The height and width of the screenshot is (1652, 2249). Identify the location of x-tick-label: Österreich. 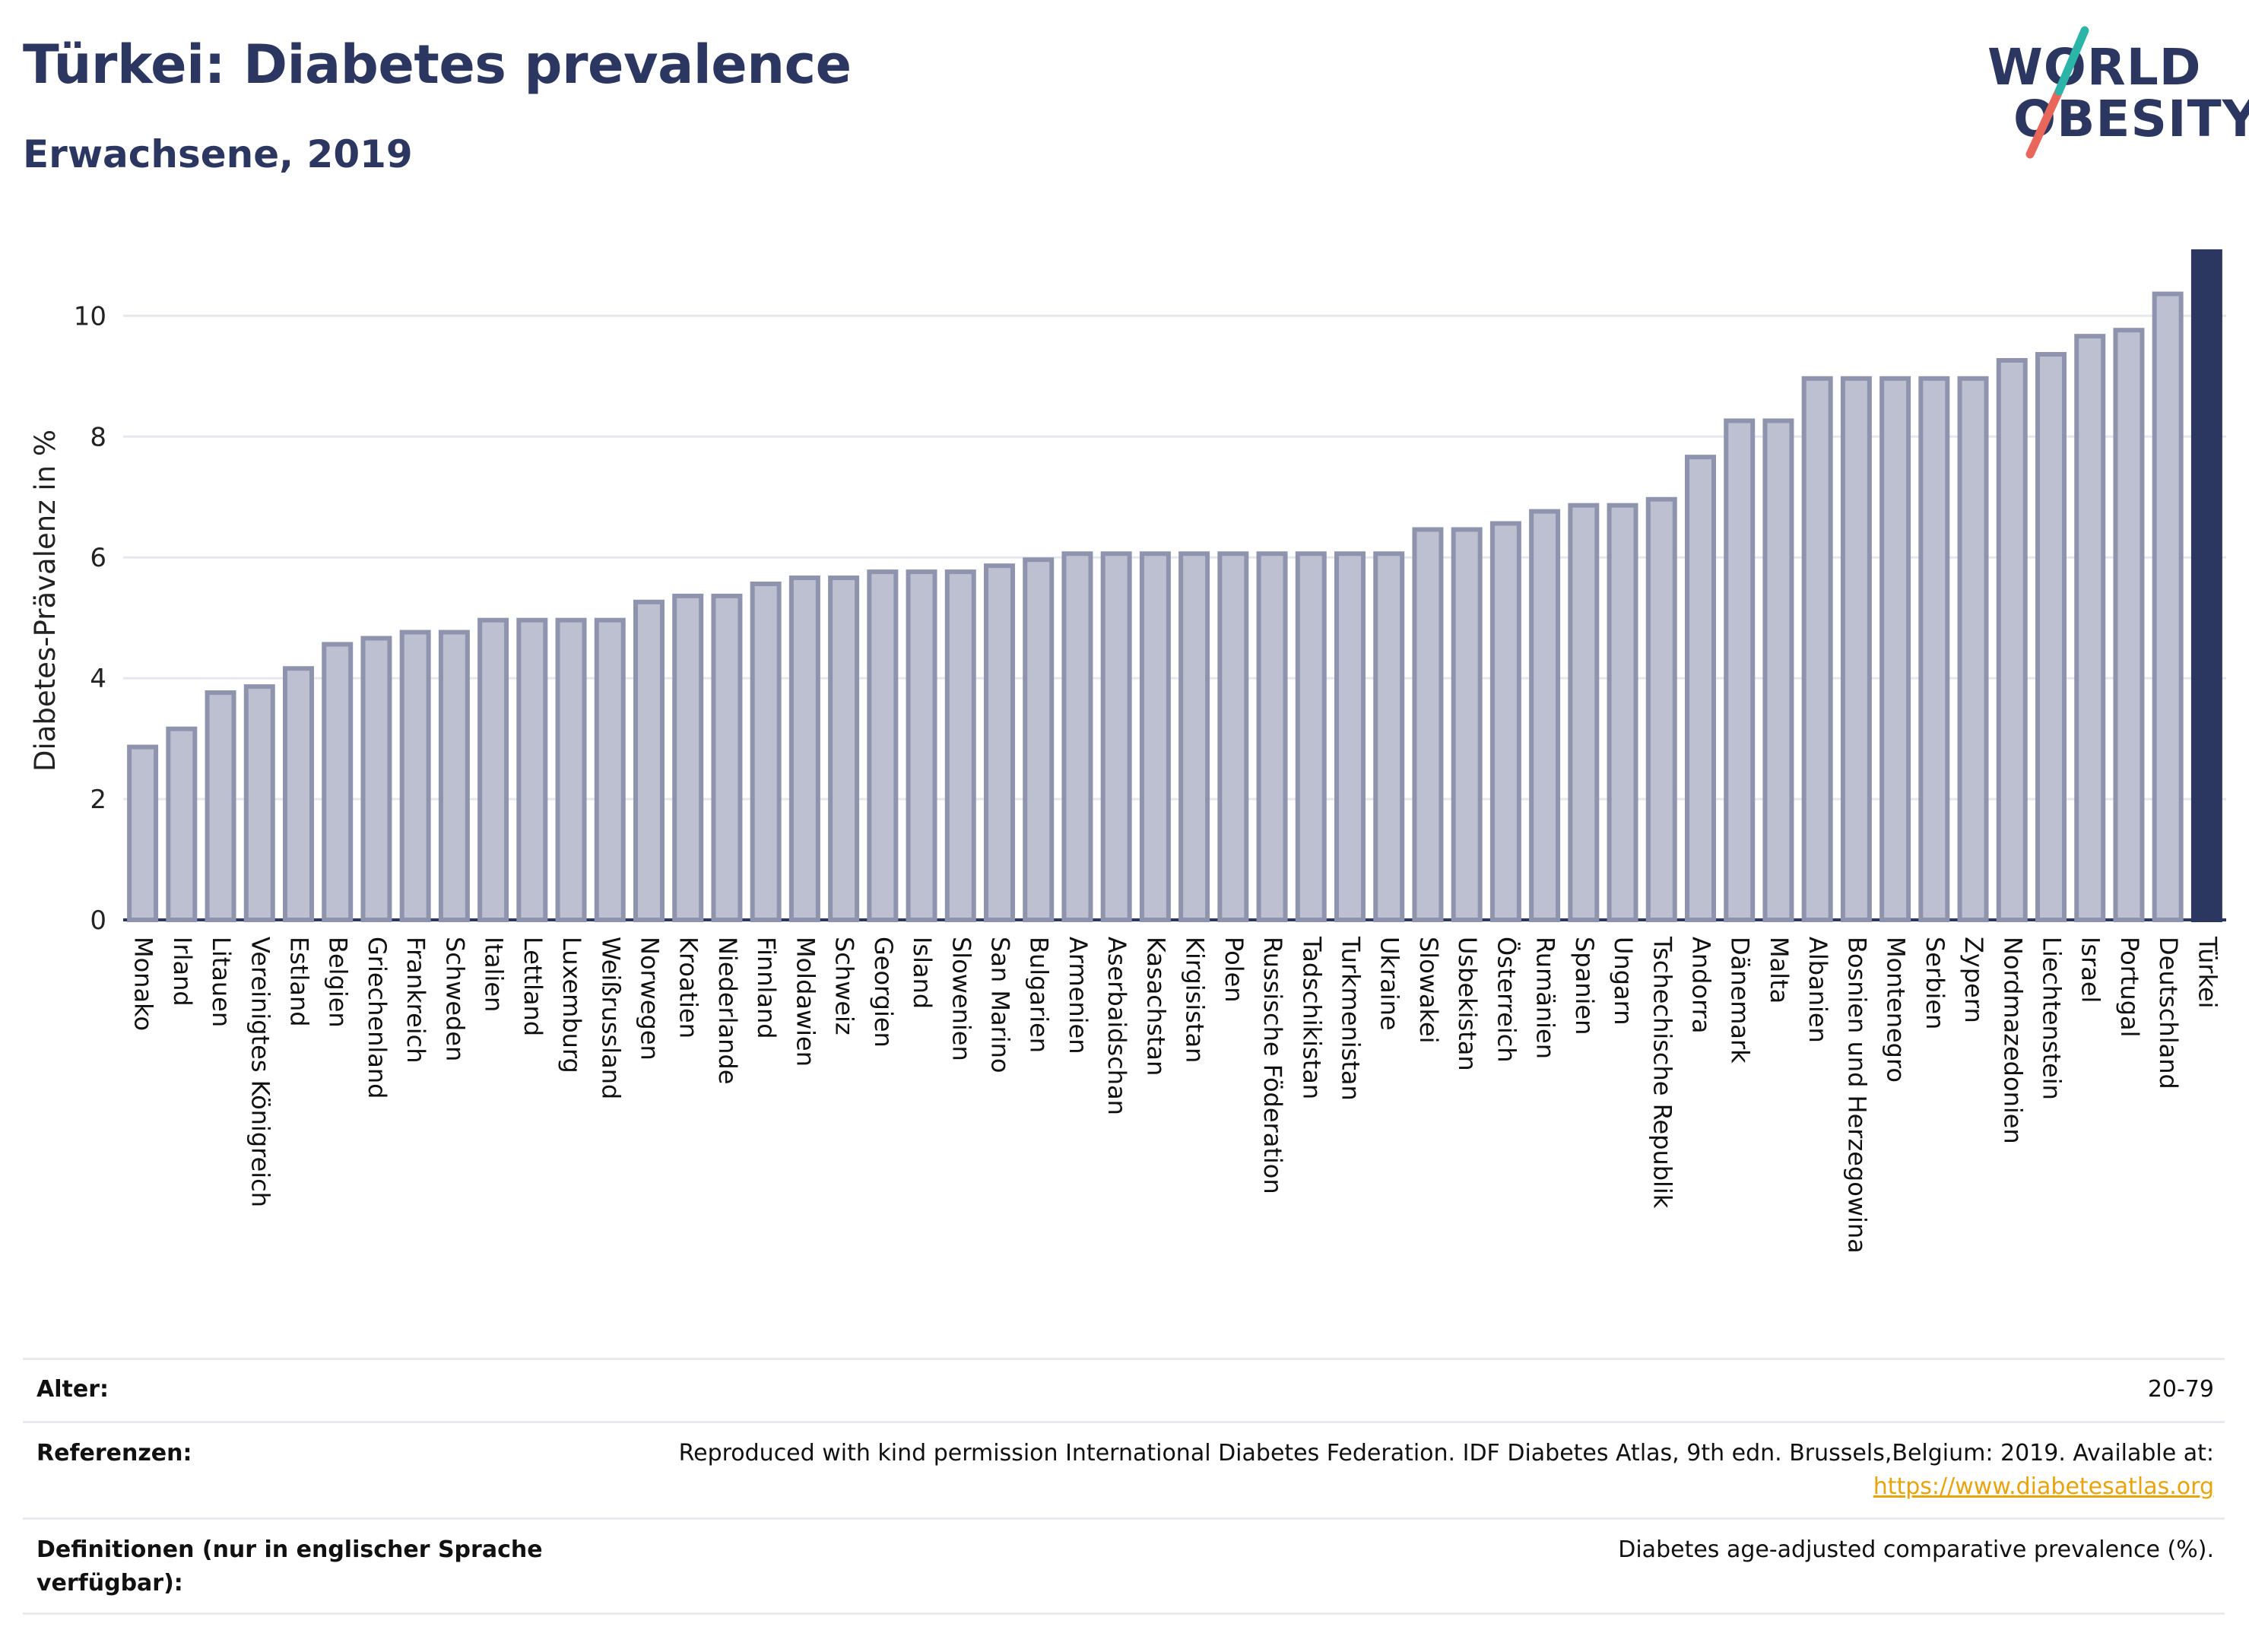
(1506, 1000).